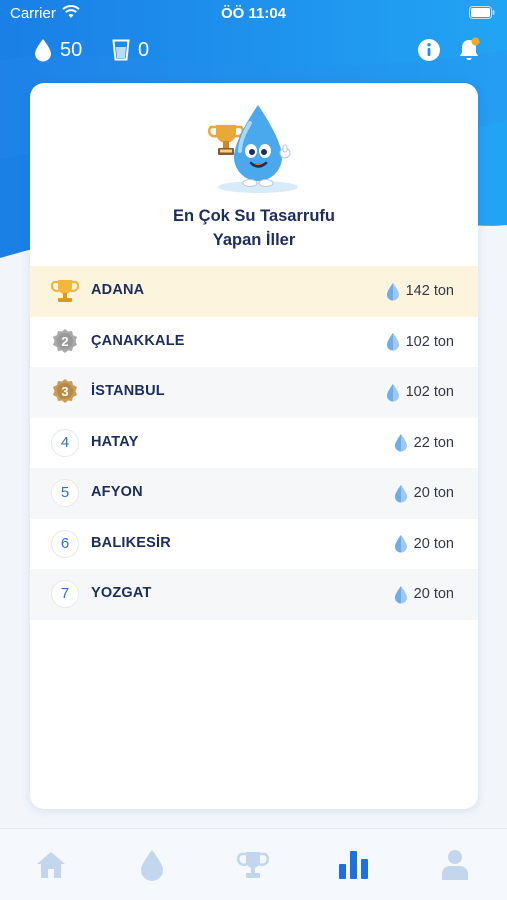 This screenshot has width=507, height=900. What do you see at coordinates (144, 49) in the screenshot?
I see `cup-count: 0` at bounding box center [144, 49].